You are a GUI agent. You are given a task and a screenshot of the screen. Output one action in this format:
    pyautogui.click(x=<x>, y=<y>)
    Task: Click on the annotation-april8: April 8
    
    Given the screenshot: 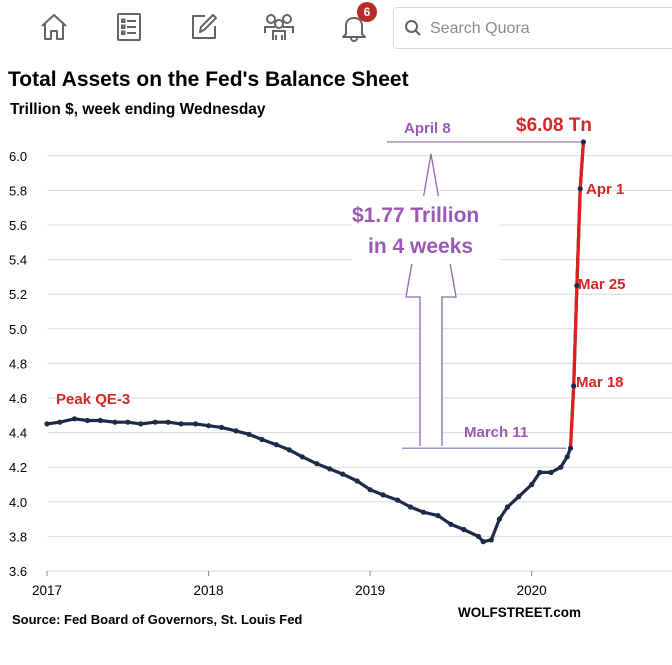 What is the action you would take?
    pyautogui.click(x=427, y=128)
    